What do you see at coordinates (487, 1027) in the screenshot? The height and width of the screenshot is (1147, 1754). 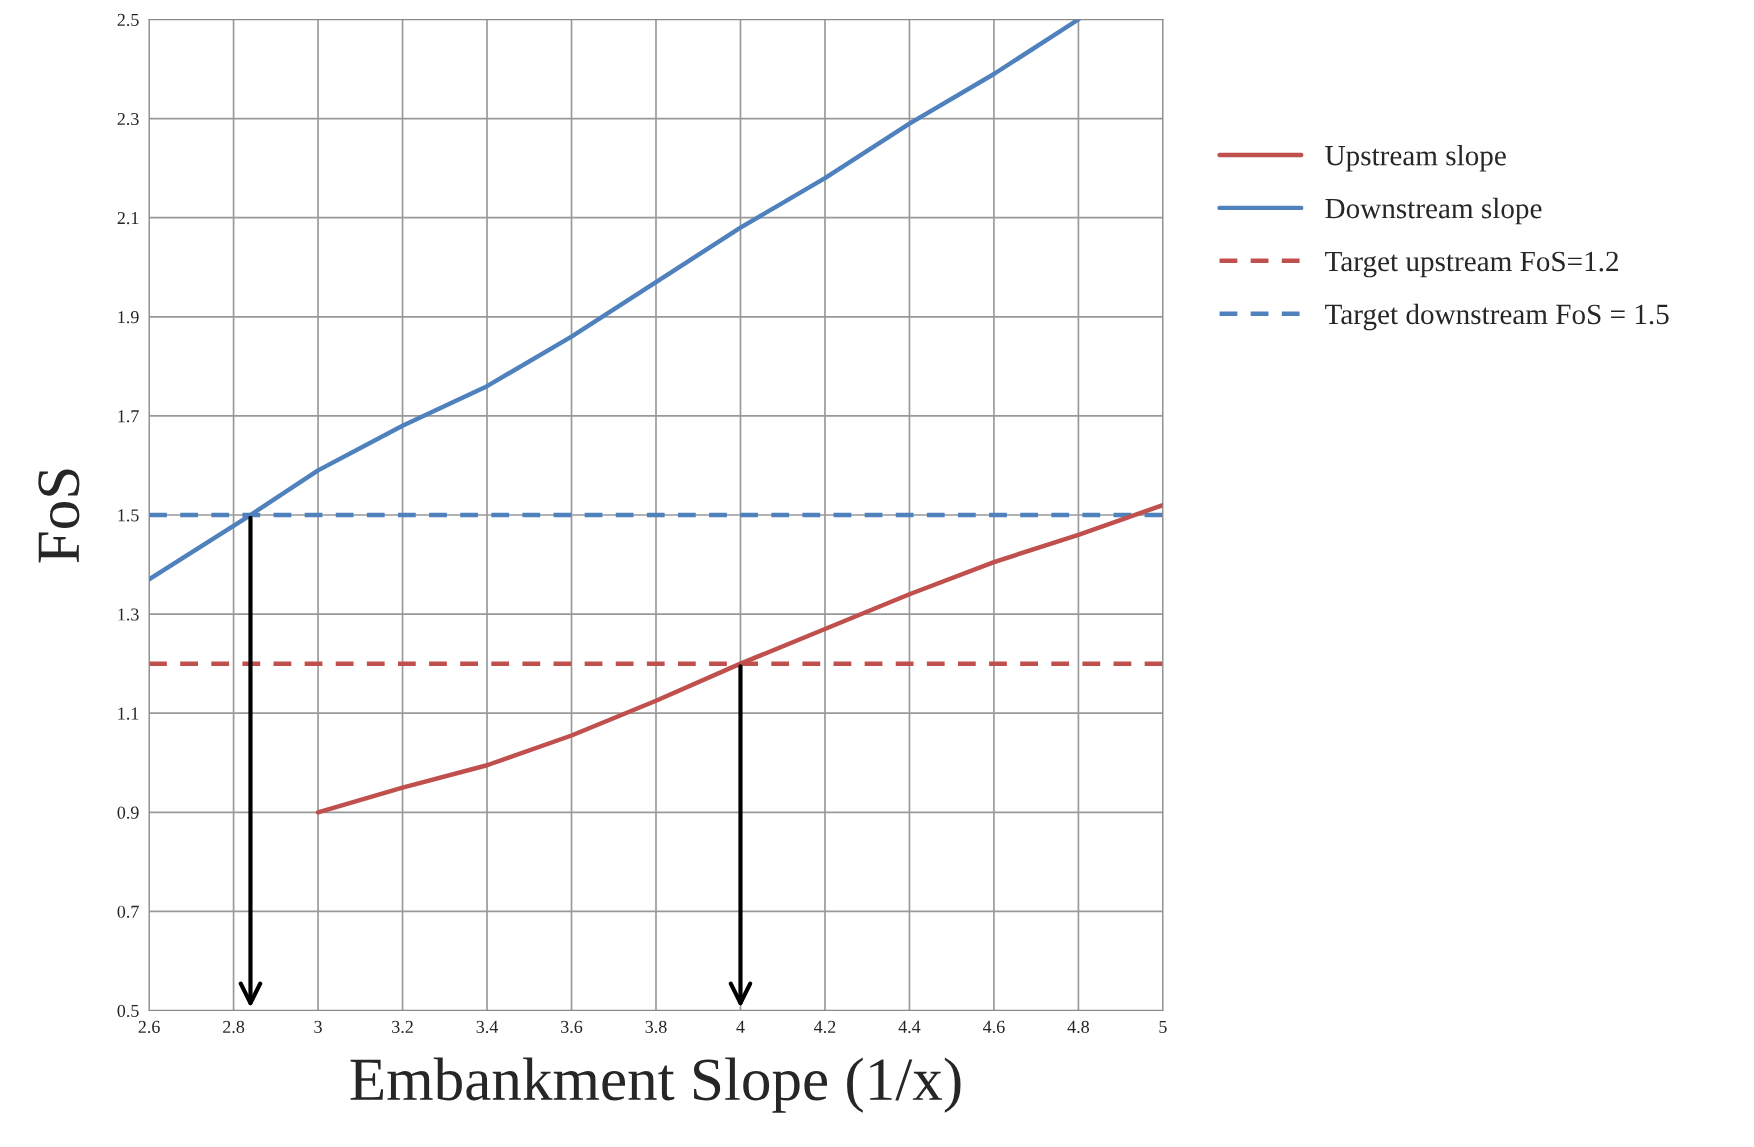 I see `x-tick-label: 3.4` at bounding box center [487, 1027].